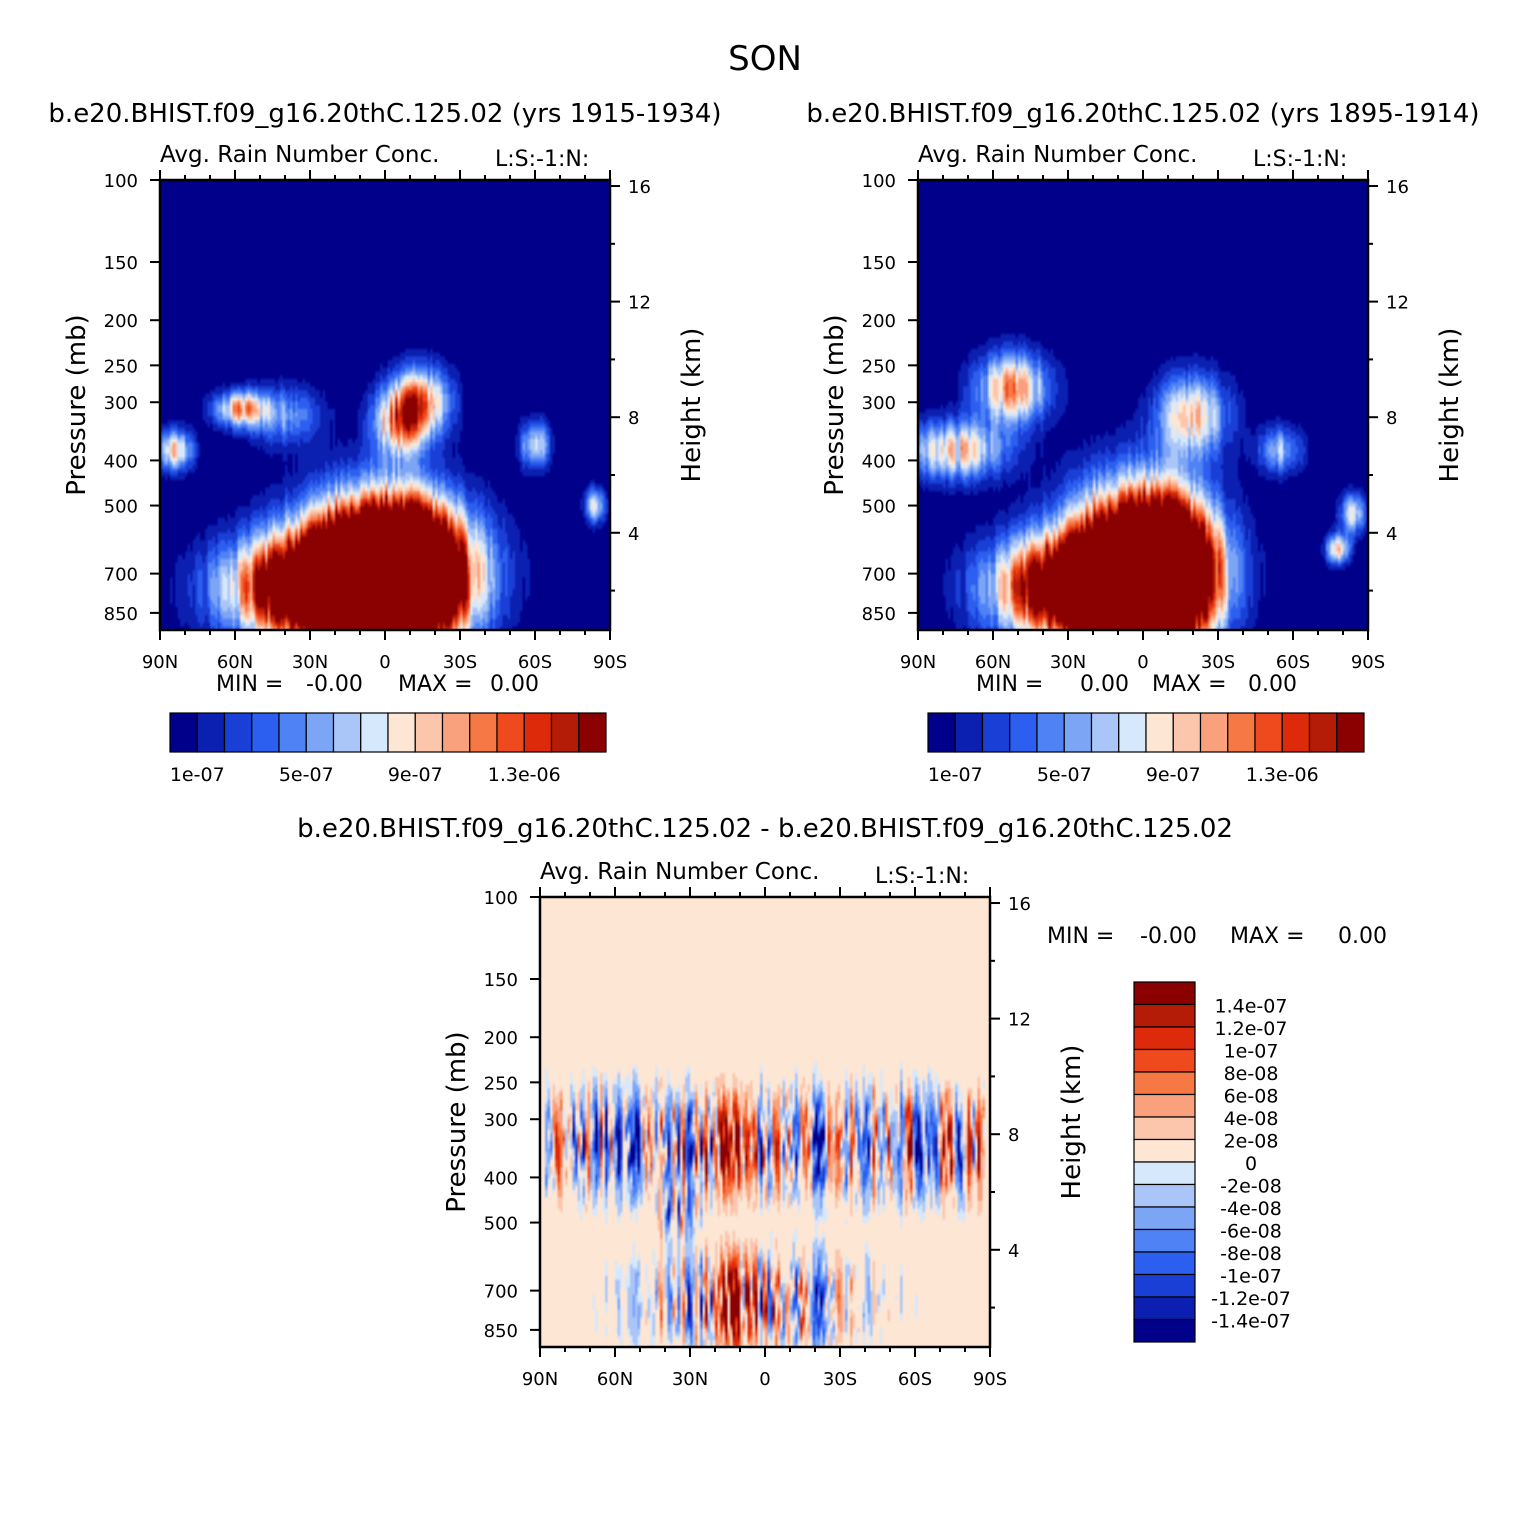 This screenshot has height=1530, width=1530. I want to click on y-tick-label: 200, so click(879, 321).